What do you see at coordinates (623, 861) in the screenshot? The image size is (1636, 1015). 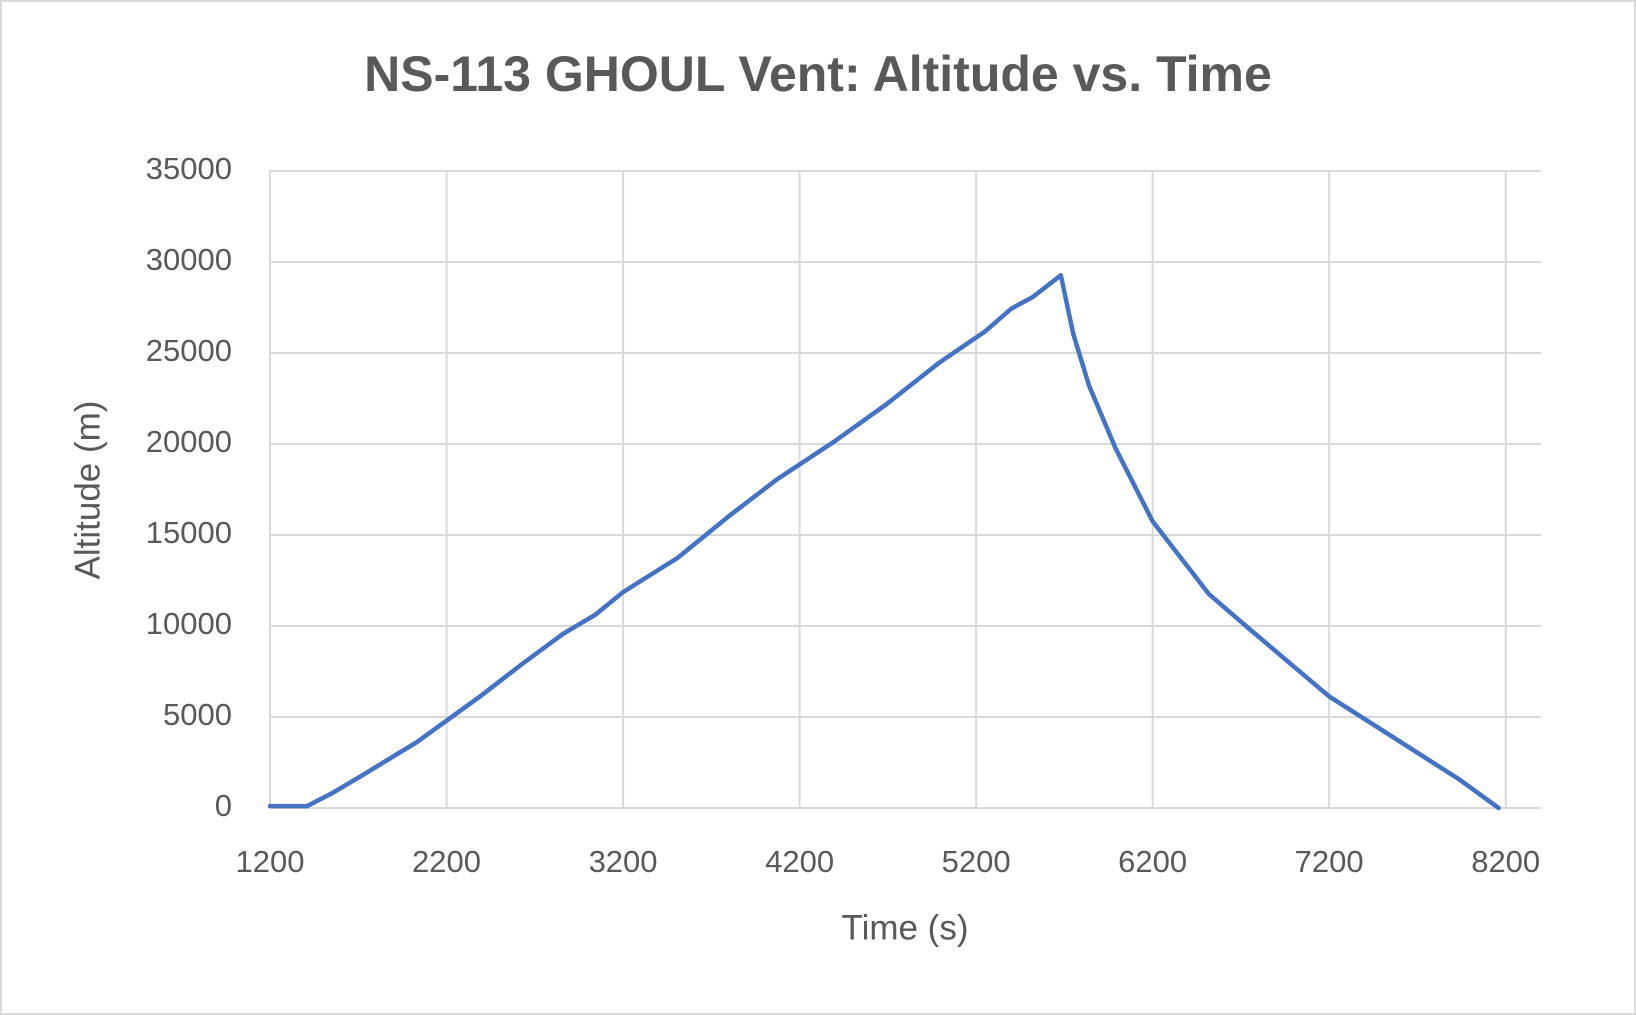 I see `x-tick-label: 3200` at bounding box center [623, 861].